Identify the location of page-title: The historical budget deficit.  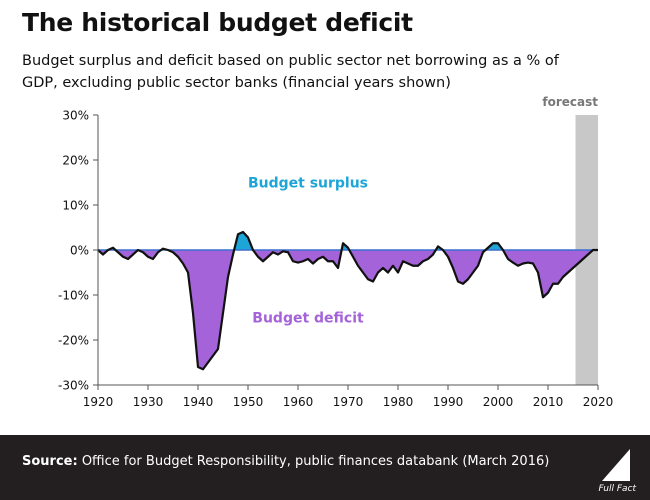
(217, 22).